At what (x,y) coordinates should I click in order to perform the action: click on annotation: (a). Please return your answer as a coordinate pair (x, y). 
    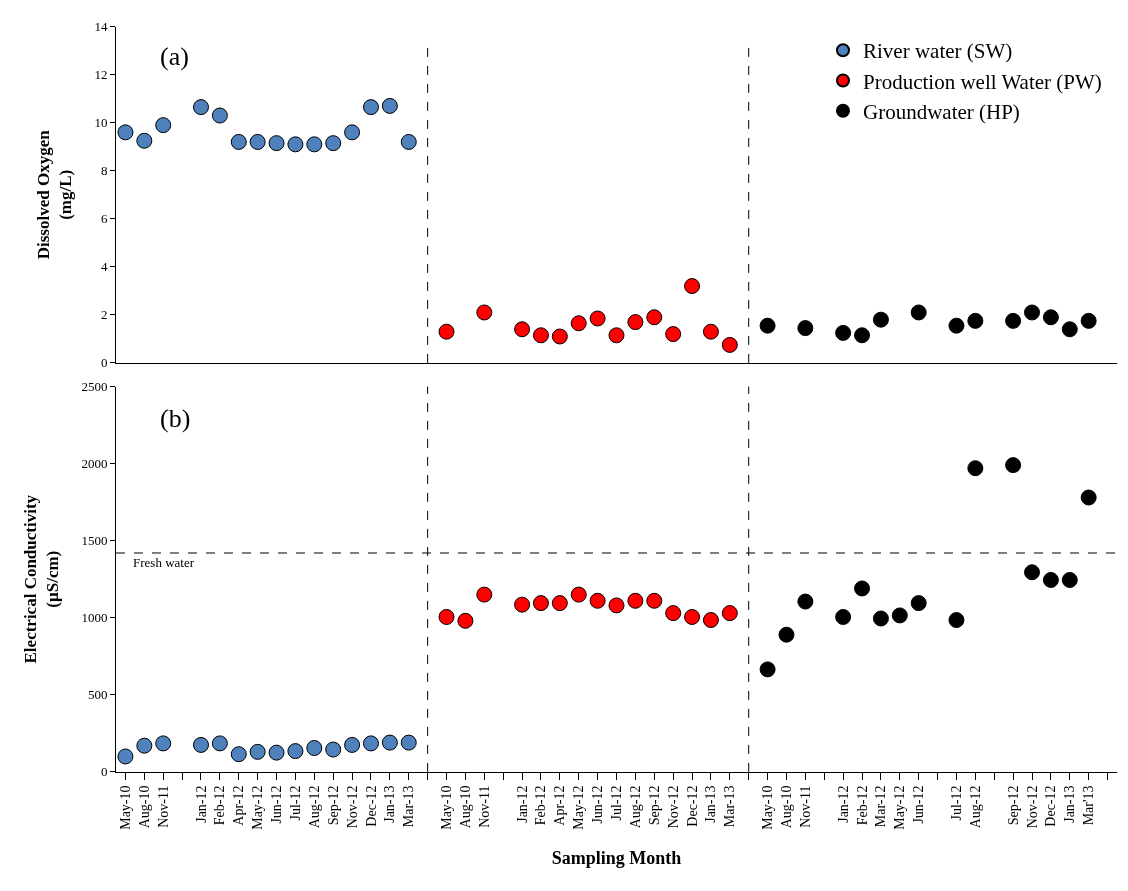
    Looking at the image, I should click on (174, 56).